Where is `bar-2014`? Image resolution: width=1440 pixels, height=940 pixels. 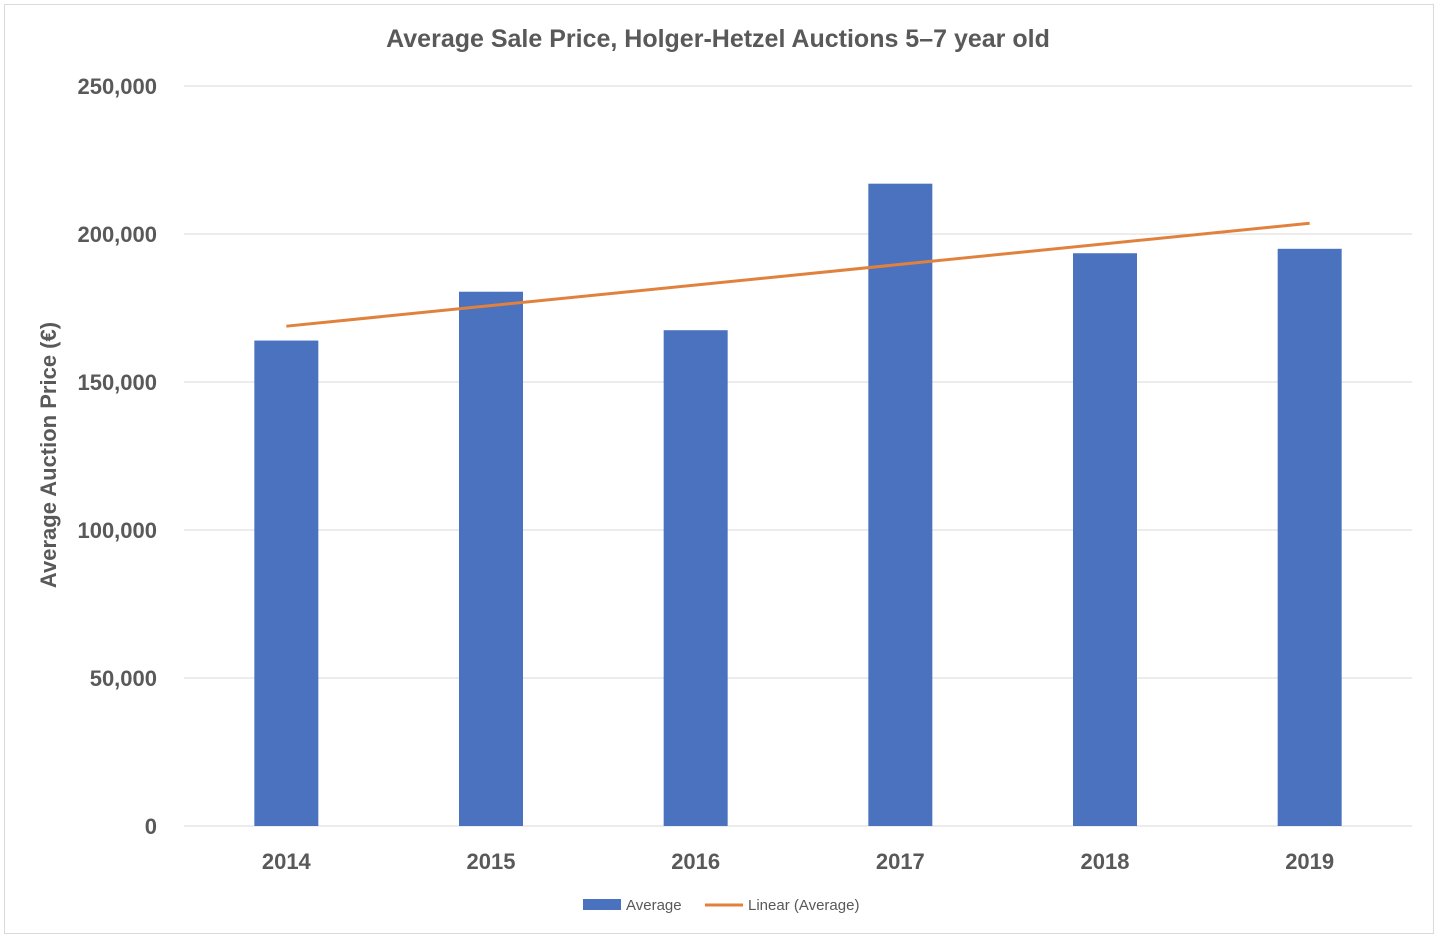
bar-2014 is located at coordinates (286, 583).